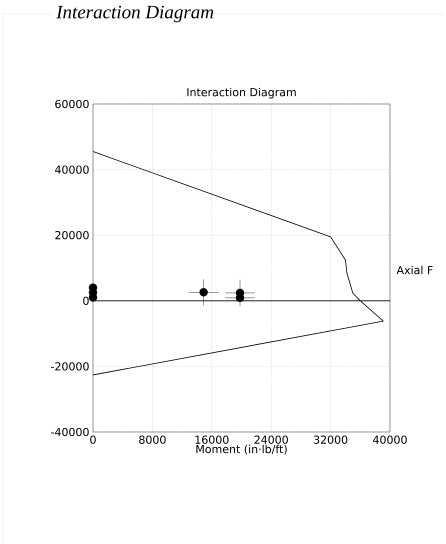 The image size is (446, 544). Describe the element at coordinates (203, 292) in the screenshot. I see `point` at that location.